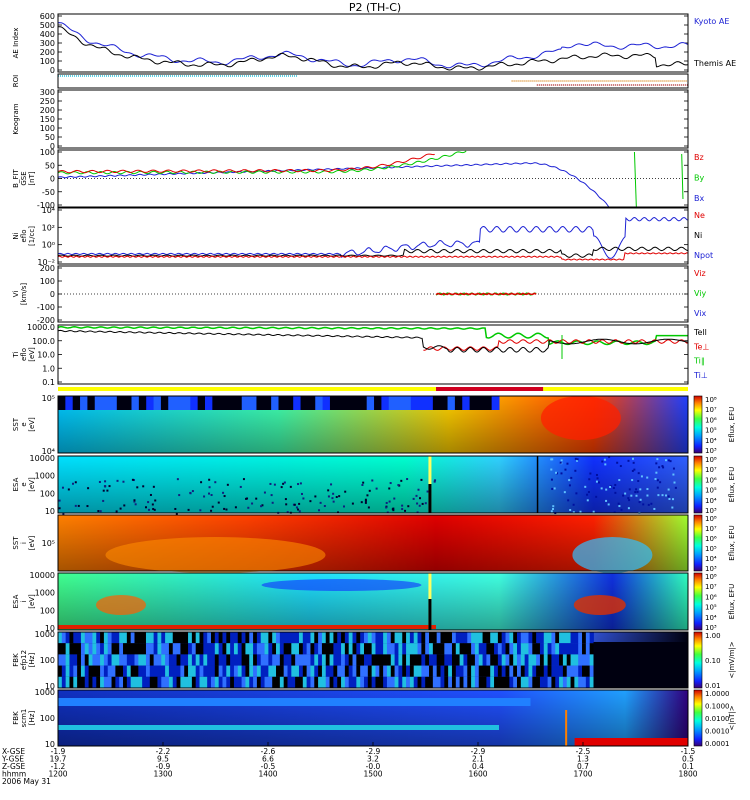 This screenshot has height=800, width=750. Describe the element at coordinates (47, 61) in the screenshot. I see `ytick-label: 100` at that location.